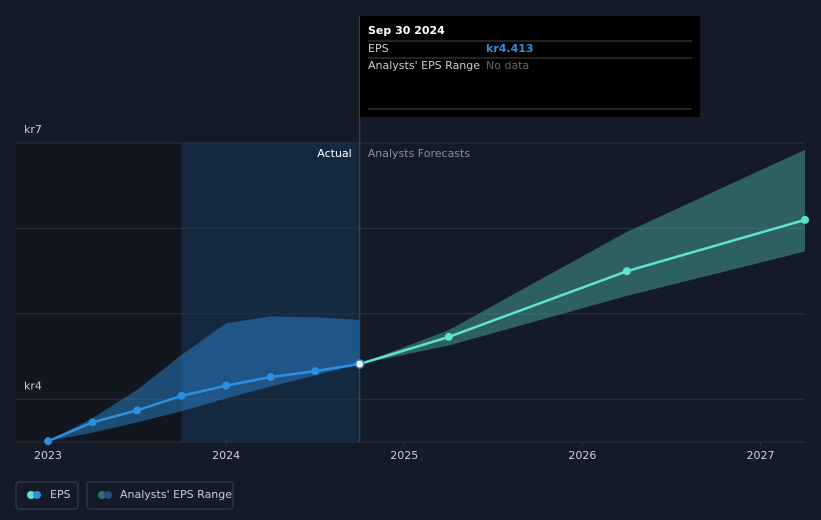 Image resolution: width=821 pixels, height=520 pixels. Describe the element at coordinates (510, 48) in the screenshot. I see `tooltip-value: kr4.413` at that location.